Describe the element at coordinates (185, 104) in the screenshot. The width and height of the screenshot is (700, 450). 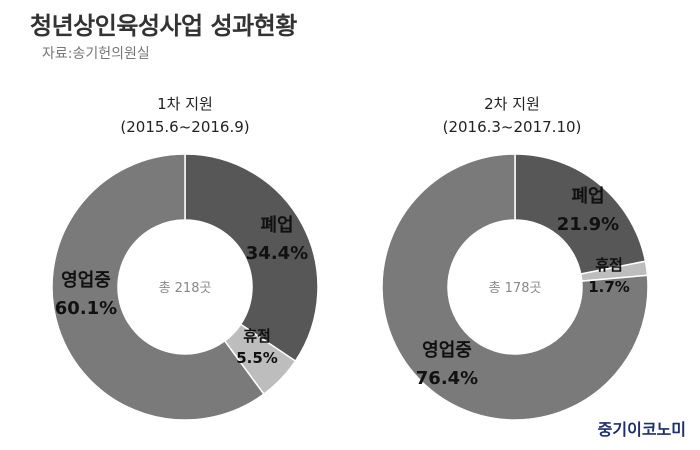
I see `chart-1-title: 1차 지원` at that location.